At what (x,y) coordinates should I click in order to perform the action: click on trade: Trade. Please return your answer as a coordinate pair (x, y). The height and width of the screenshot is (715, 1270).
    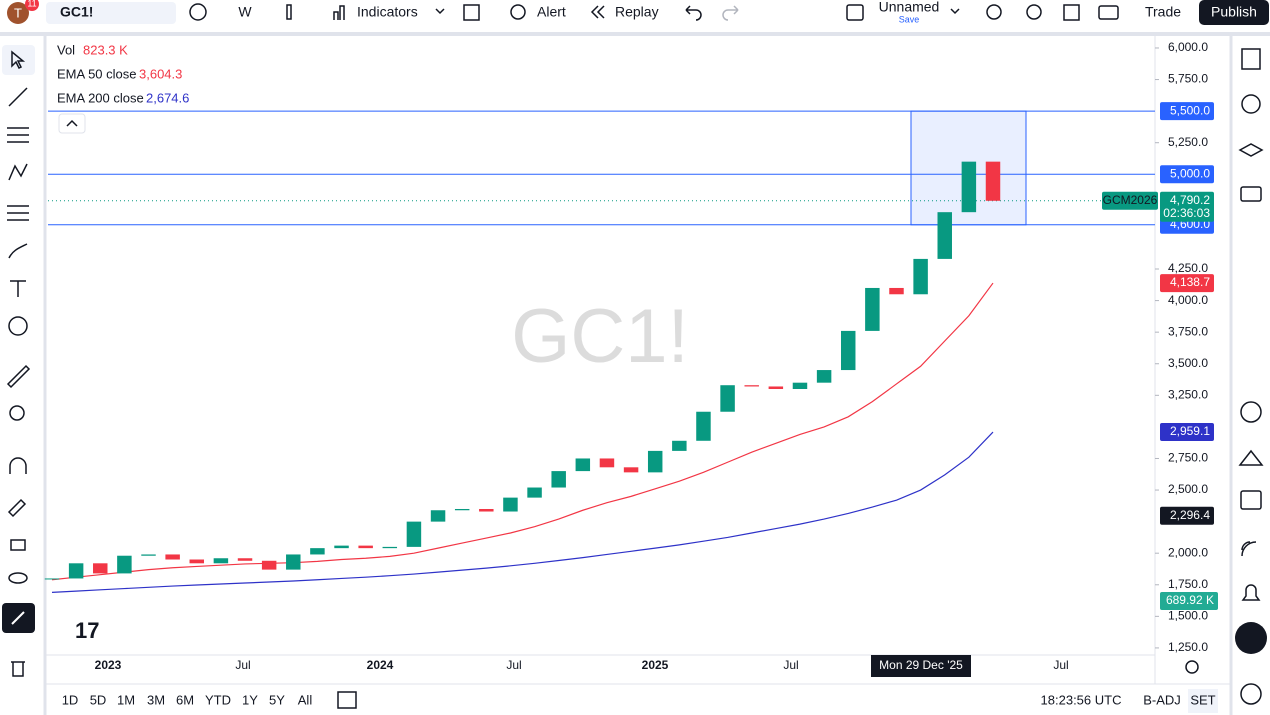
    Looking at the image, I should click on (1163, 12).